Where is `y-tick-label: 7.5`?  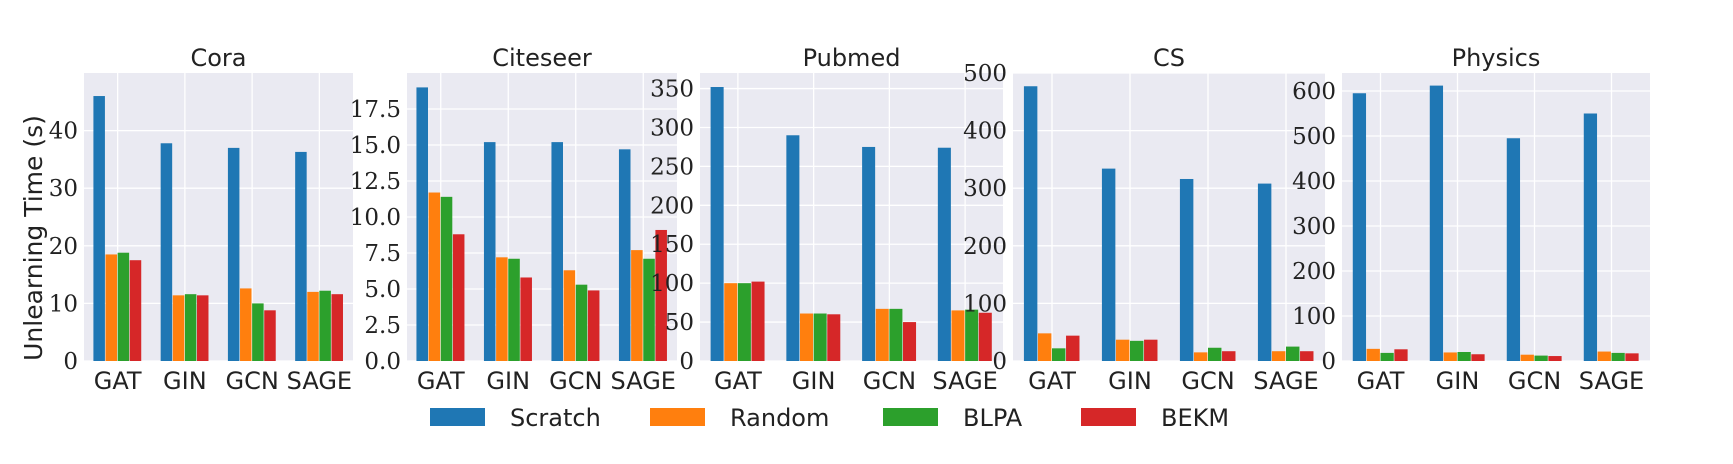
y-tick-label: 7.5 is located at coordinates (382, 254).